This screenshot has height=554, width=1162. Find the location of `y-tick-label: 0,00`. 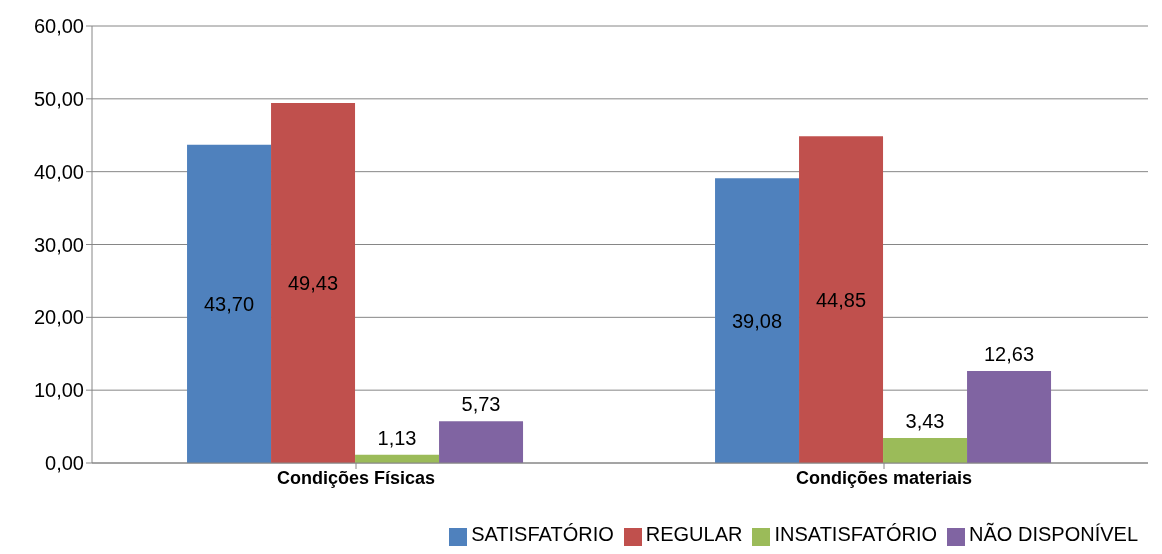

y-tick-label: 0,00 is located at coordinates (64, 463).